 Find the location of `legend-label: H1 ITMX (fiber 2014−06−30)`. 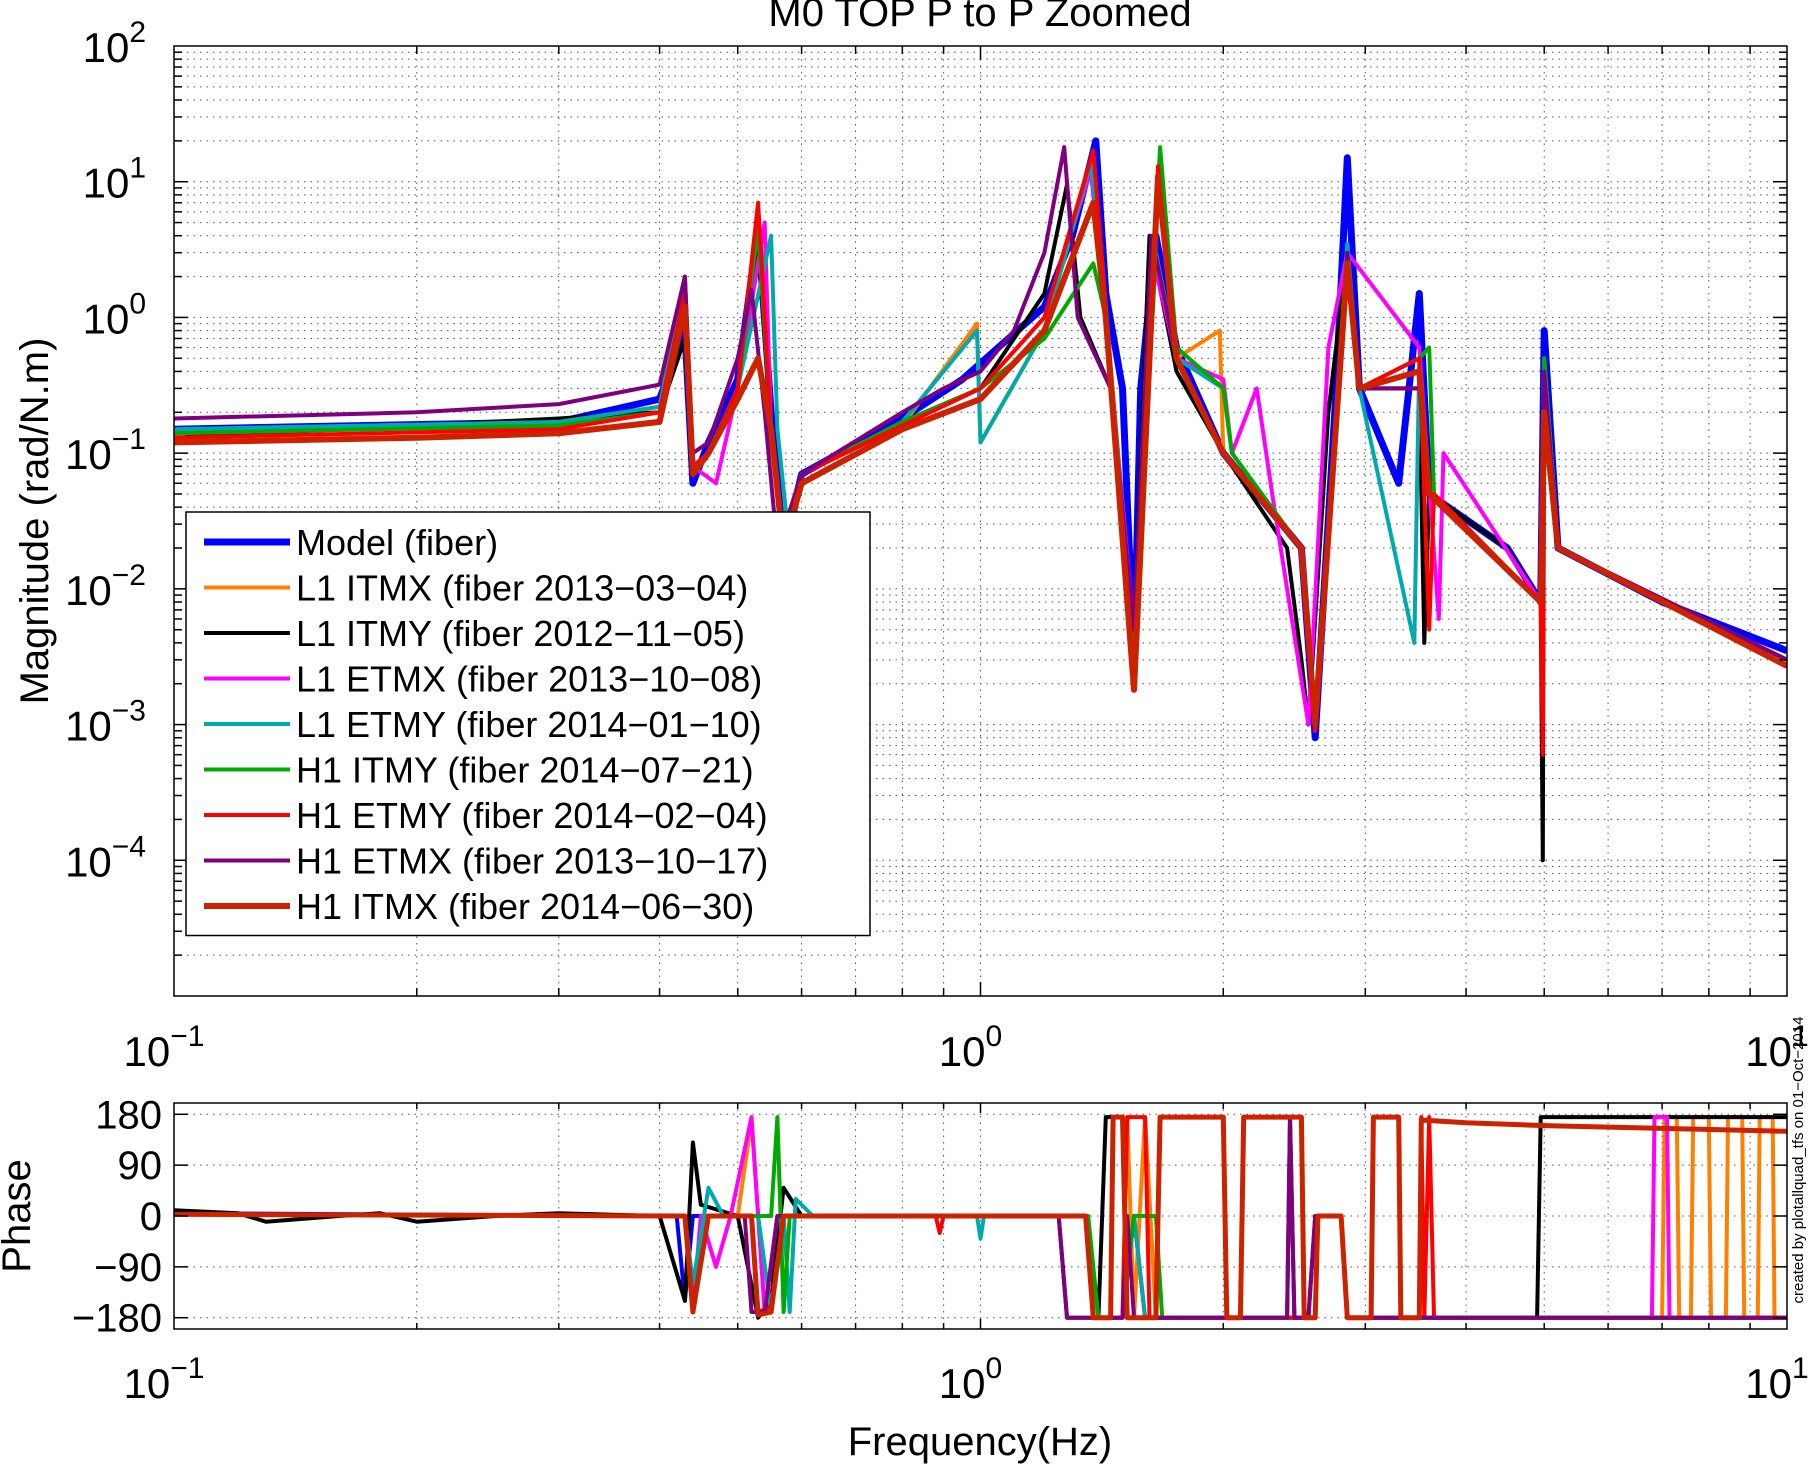

legend-label: H1 ITMX (fiber 2014−06−30) is located at coordinates (525, 906).